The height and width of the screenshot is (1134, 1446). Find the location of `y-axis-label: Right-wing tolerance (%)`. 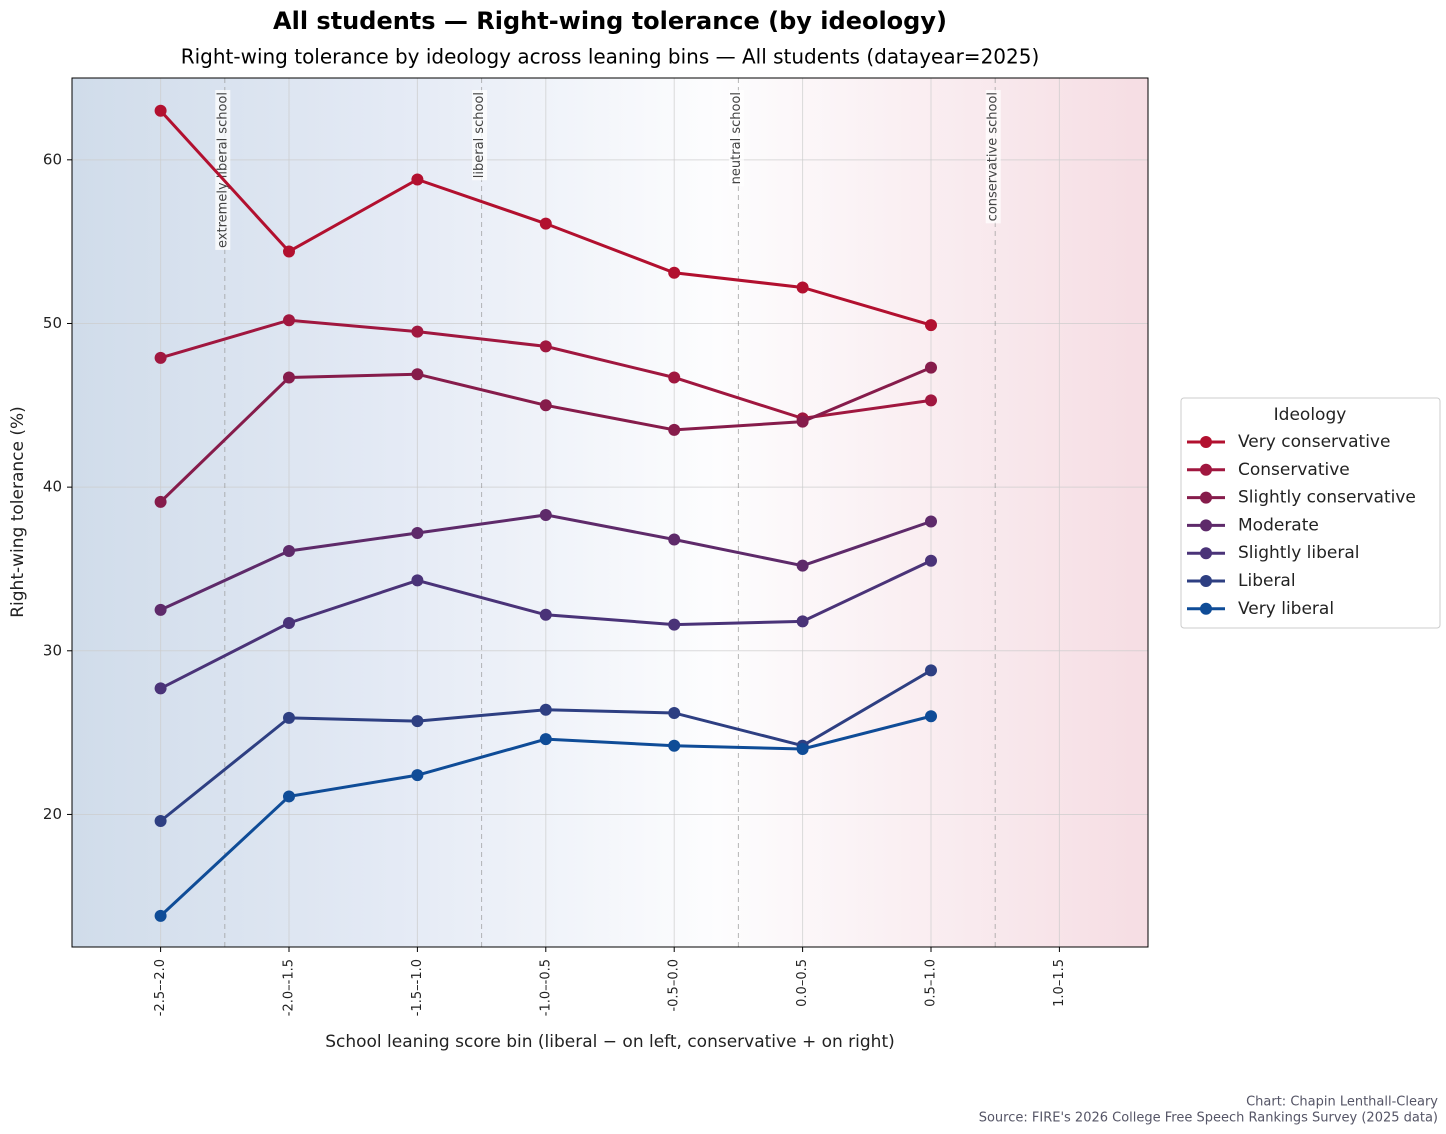

y-axis-label: Right-wing tolerance (%) is located at coordinates (18, 512).